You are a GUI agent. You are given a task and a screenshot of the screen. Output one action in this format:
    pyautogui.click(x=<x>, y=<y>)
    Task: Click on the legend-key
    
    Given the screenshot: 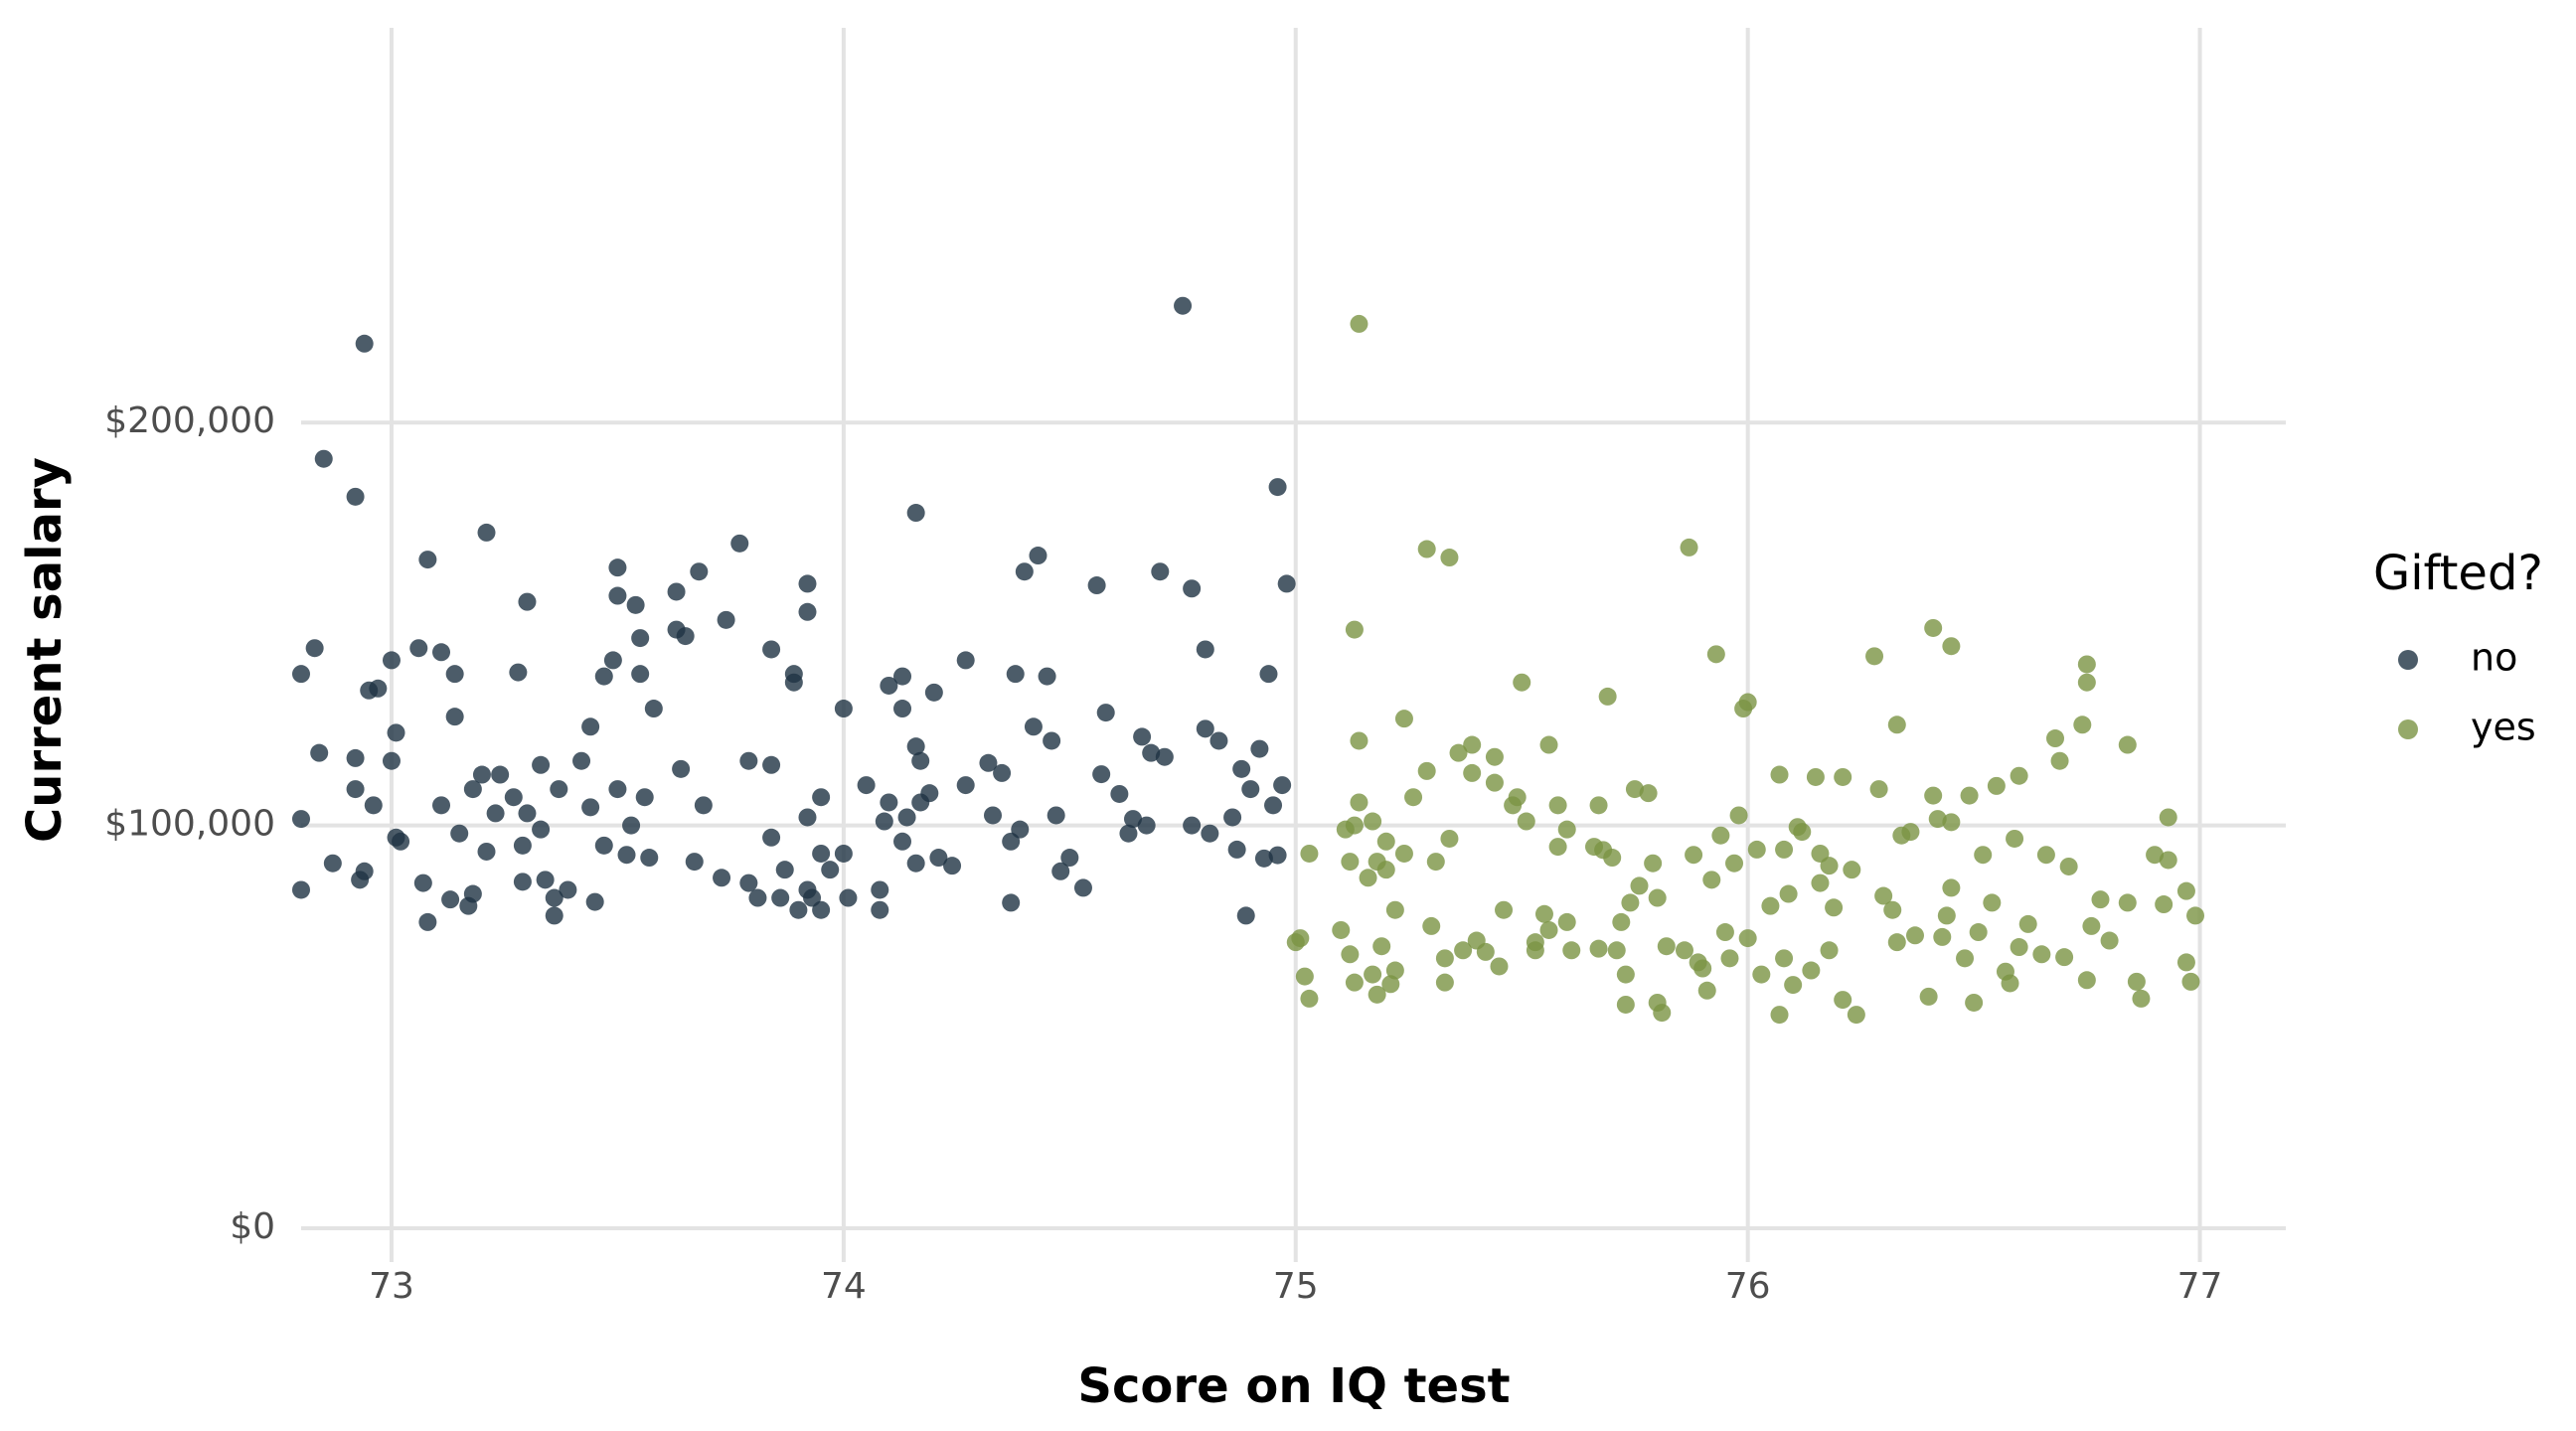 What is the action you would take?
    pyautogui.click(x=2408, y=660)
    